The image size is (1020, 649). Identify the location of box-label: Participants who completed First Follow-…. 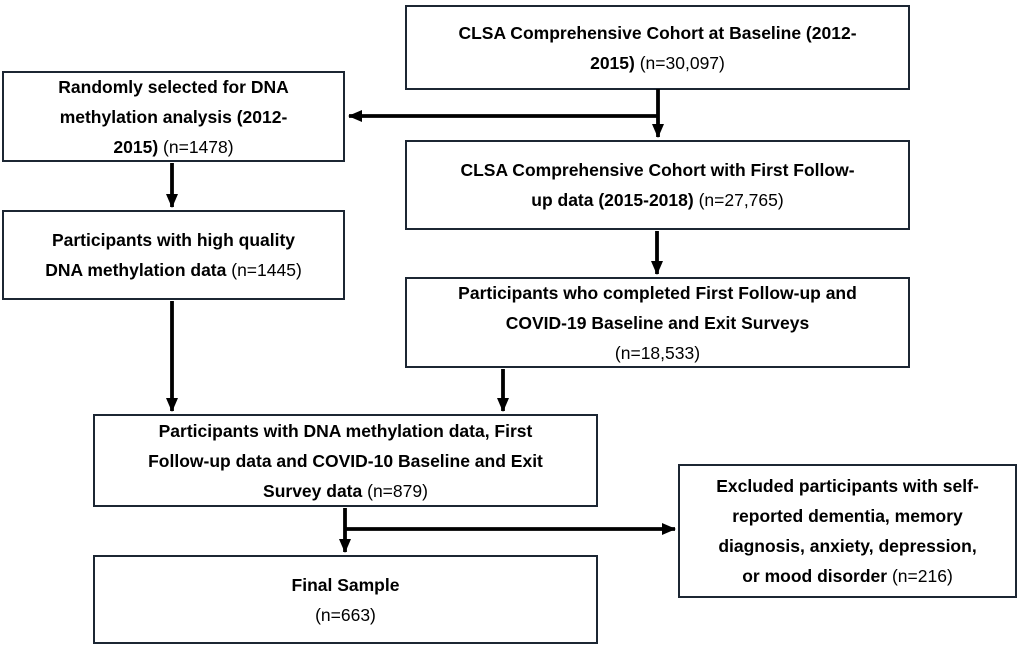
(657, 307).